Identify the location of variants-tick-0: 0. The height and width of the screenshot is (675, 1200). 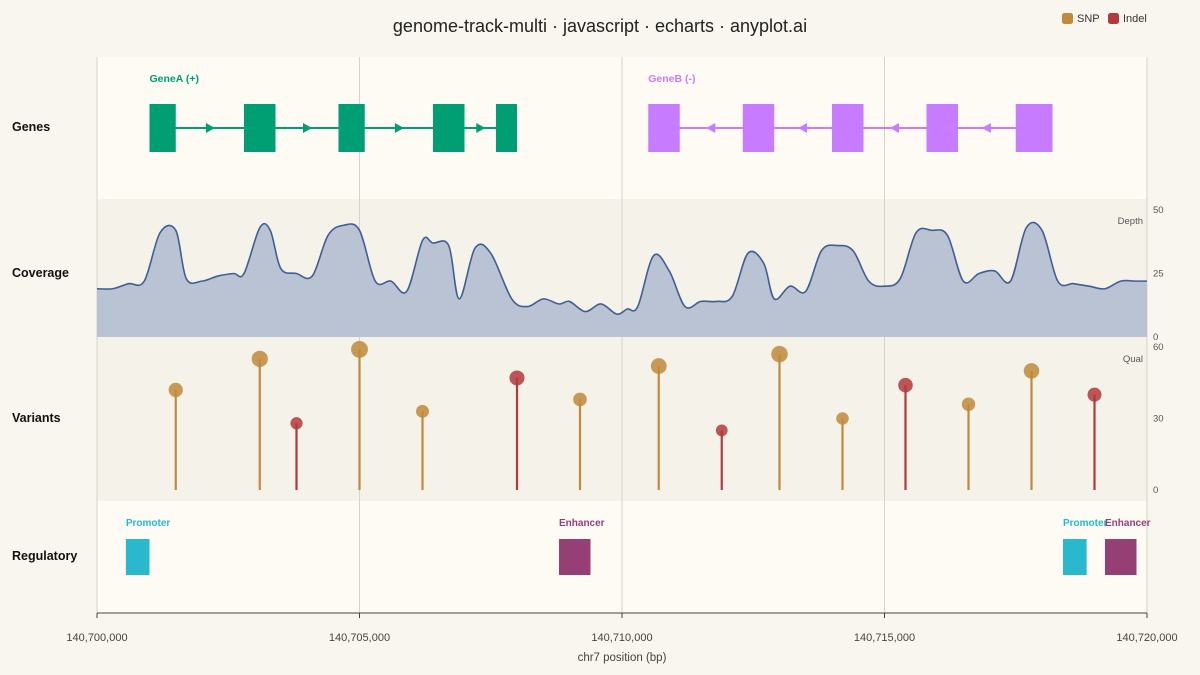
(1155, 490).